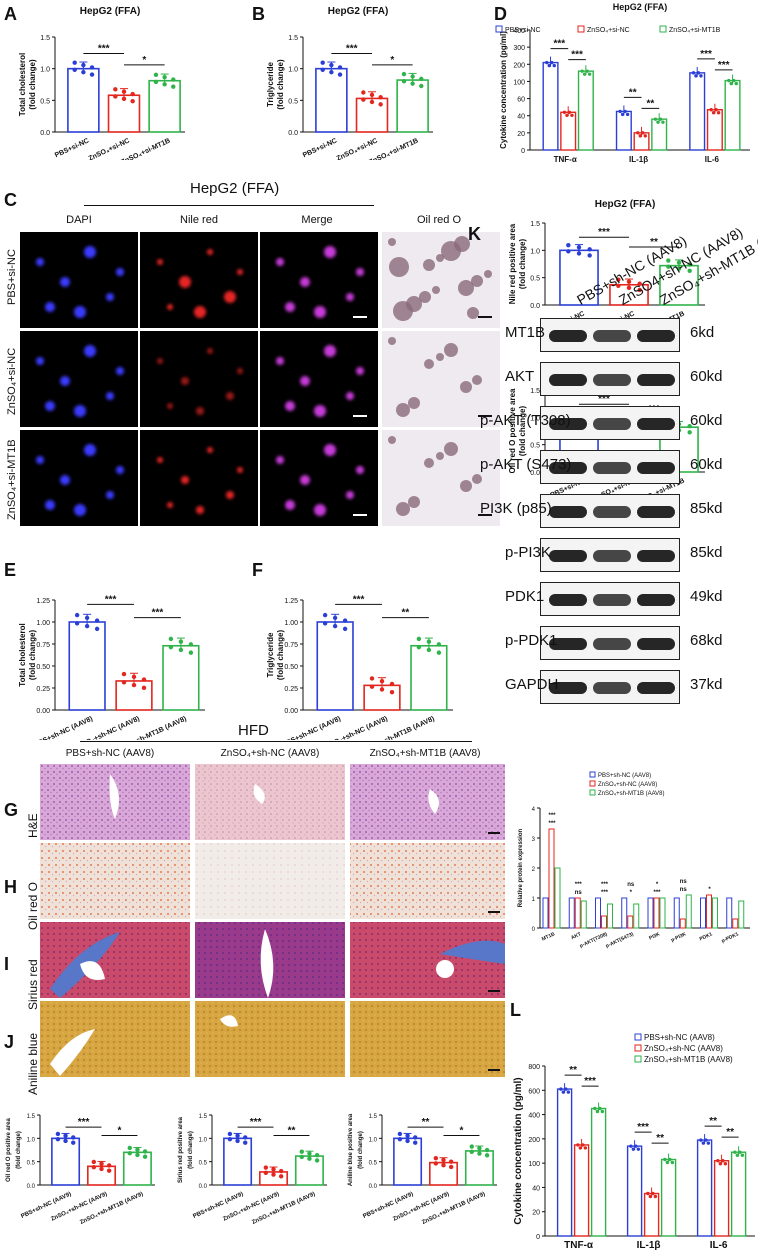  What do you see at coordinates (22, 84) in the screenshot?
I see `y-axis-label: Total cholesterol` at bounding box center [22, 84].